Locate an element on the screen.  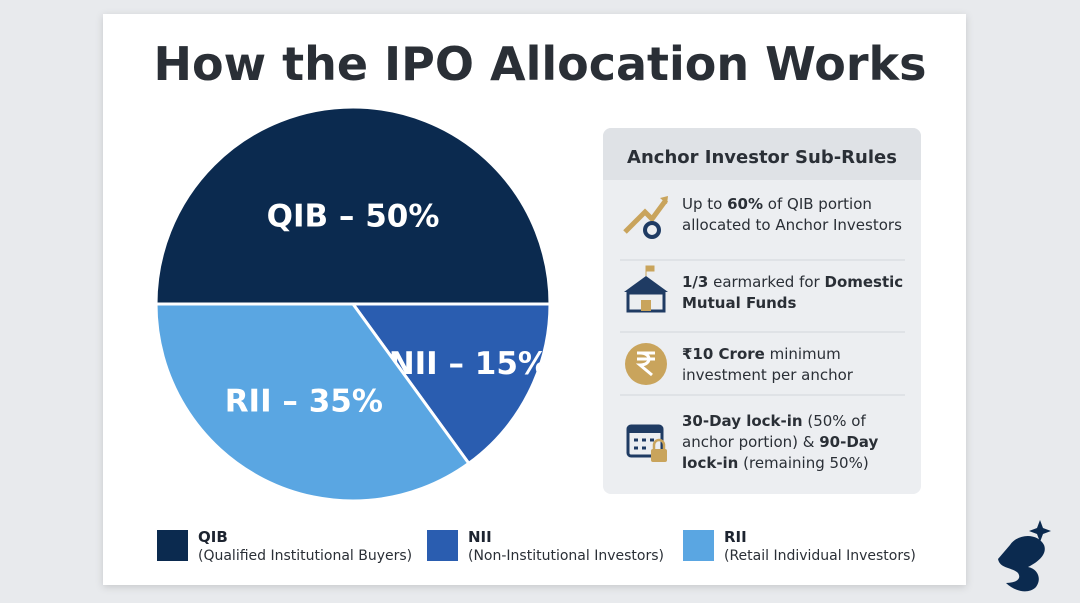
rule-segment: minimum is located at coordinates (803, 354).